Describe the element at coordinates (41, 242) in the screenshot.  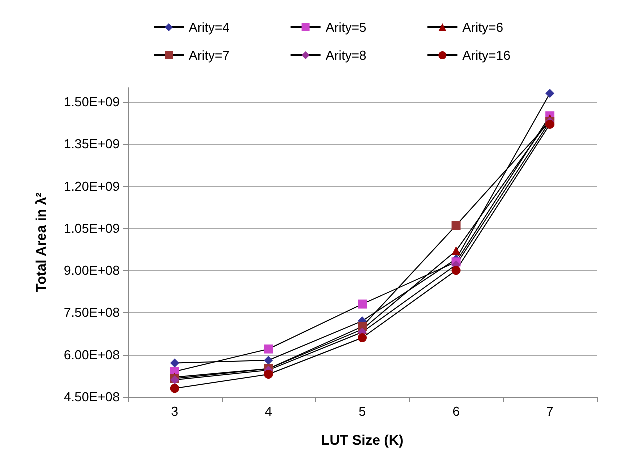
I see `y-axis-title: Total Area in λ²` at that location.